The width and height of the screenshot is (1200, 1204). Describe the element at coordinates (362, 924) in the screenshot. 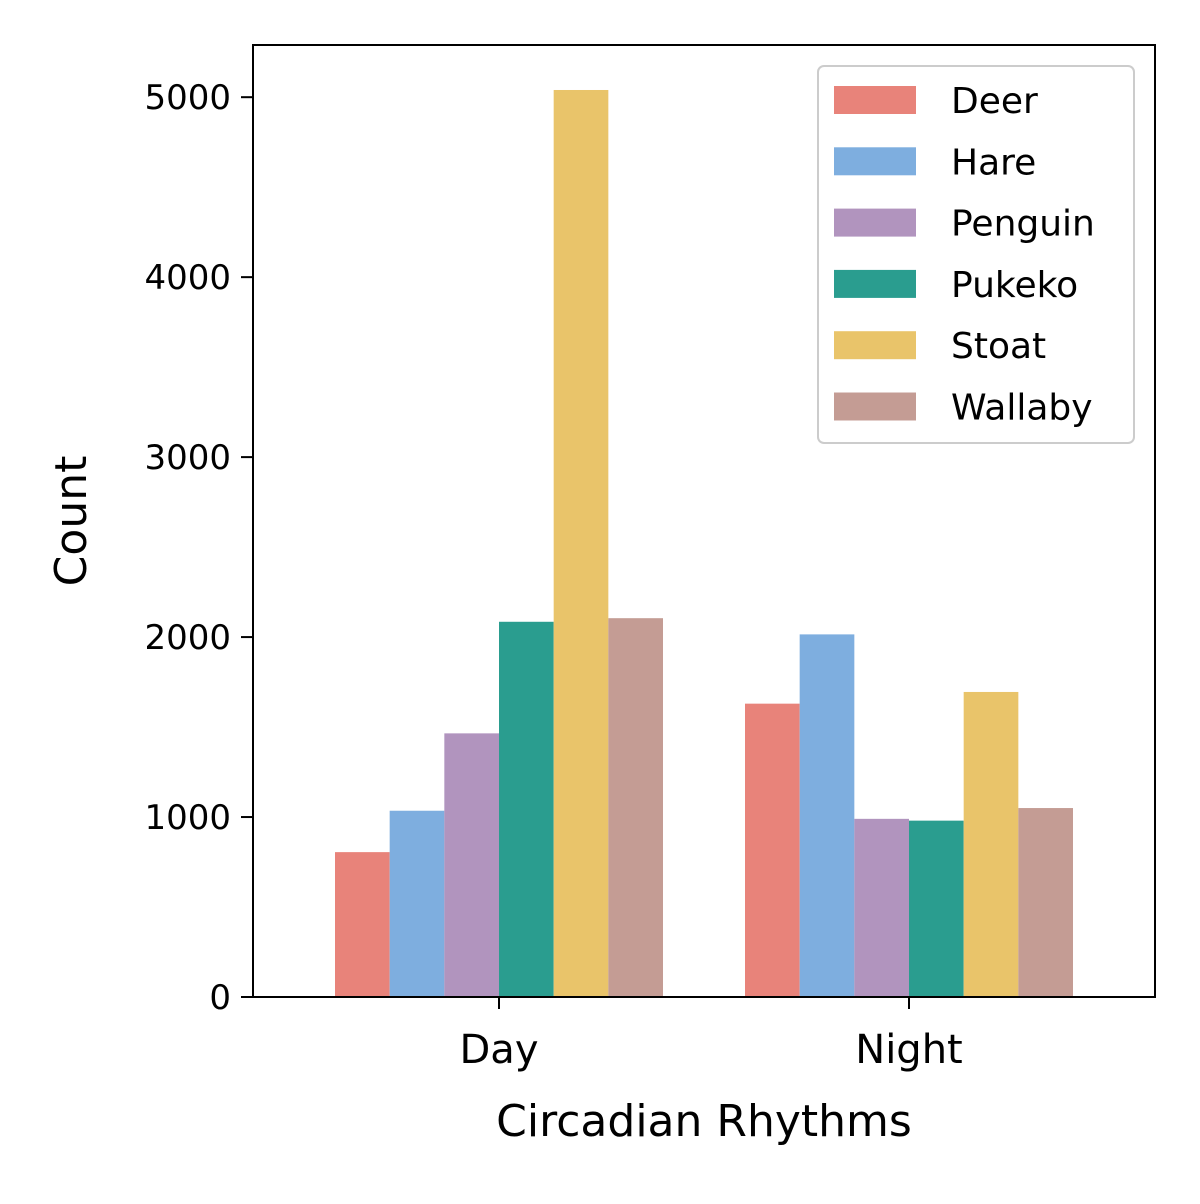

I see `bar-deer-day` at that location.